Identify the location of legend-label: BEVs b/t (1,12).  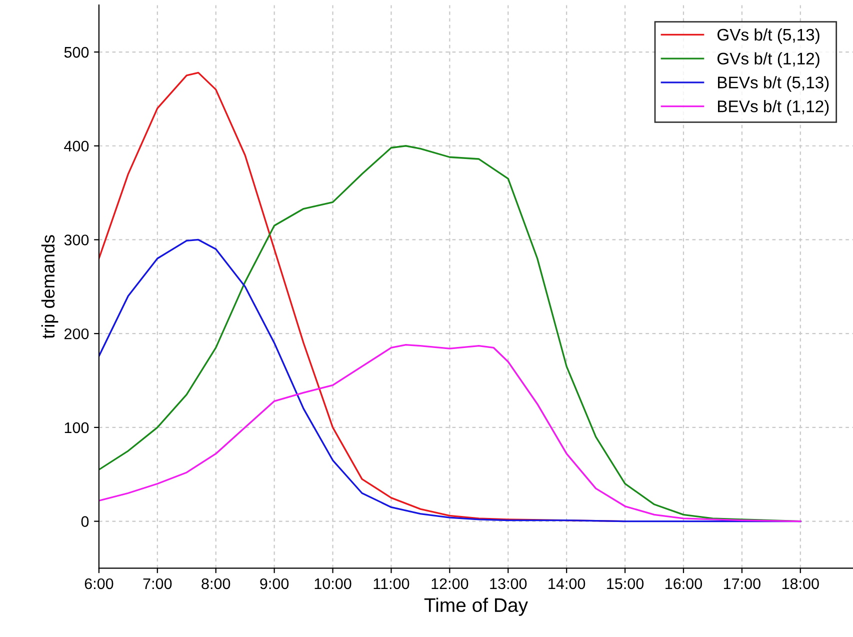
(773, 108).